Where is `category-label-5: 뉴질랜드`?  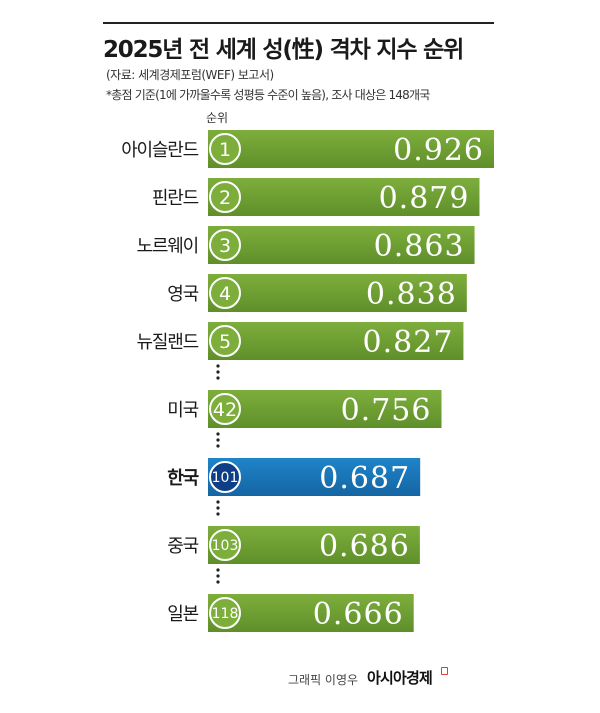
category-label-5: 뉴질랜드 is located at coordinates (168, 342).